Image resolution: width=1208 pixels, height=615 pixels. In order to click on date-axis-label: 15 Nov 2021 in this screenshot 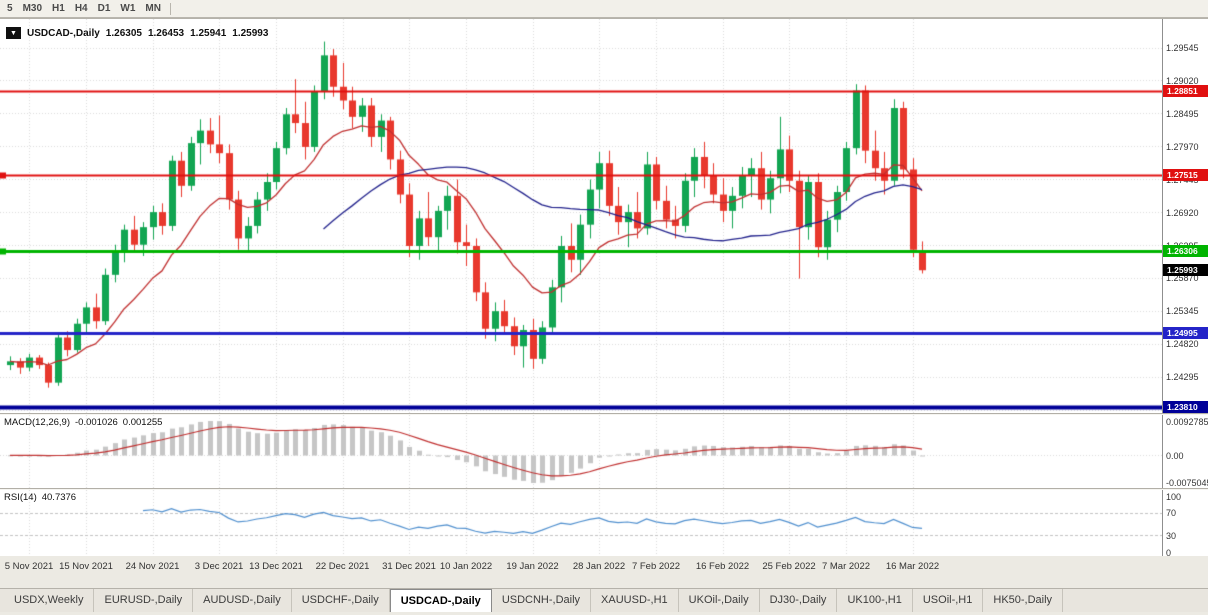, I will do `click(86, 566)`.